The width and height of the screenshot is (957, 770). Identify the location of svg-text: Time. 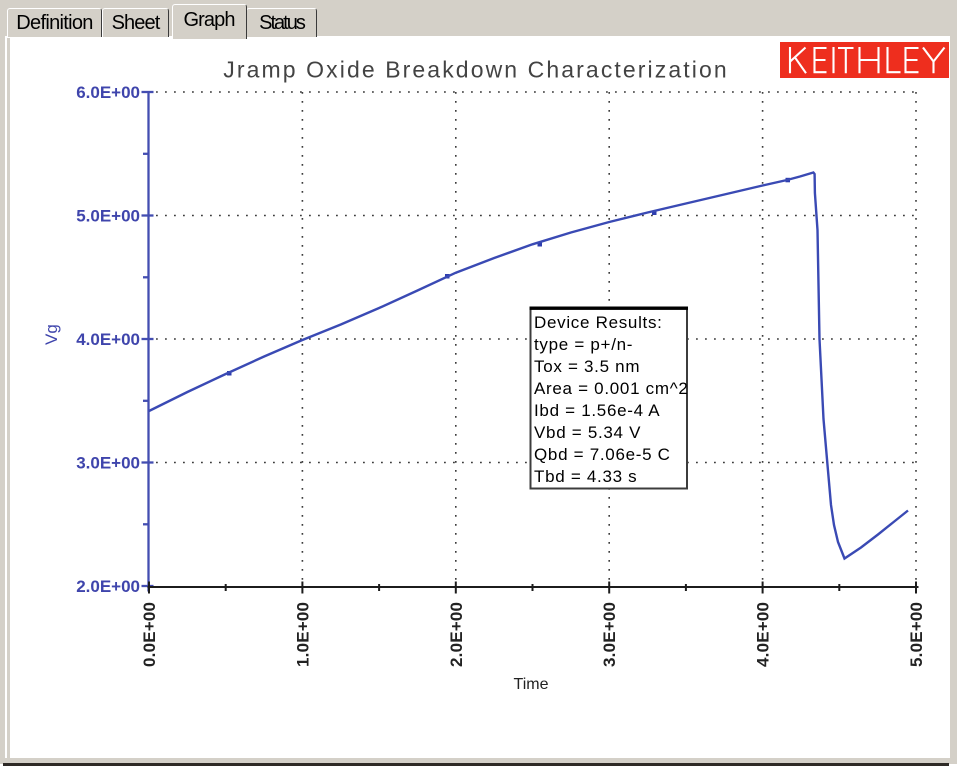
(531, 684).